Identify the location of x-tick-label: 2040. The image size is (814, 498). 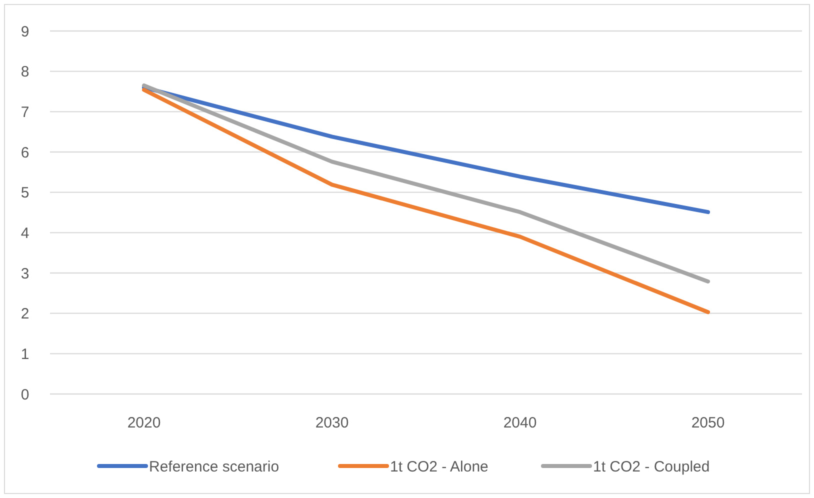
(520, 423).